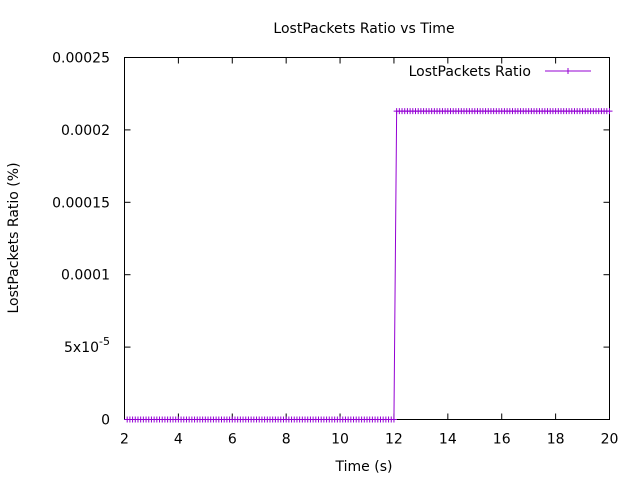 This screenshot has width=640, height=480. I want to click on legend: LostPackets Ratio, so click(500, 72).